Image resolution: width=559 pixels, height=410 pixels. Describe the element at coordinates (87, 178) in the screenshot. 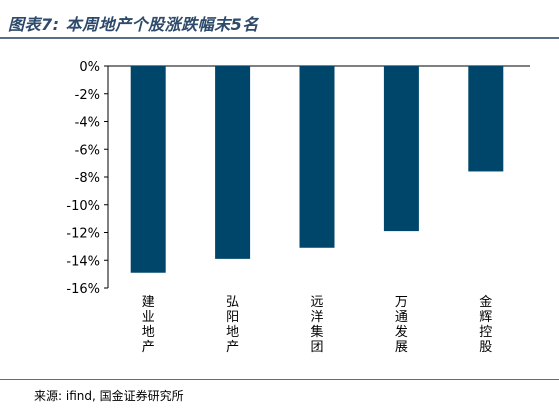

I see `y-tick-label: -8%` at that location.